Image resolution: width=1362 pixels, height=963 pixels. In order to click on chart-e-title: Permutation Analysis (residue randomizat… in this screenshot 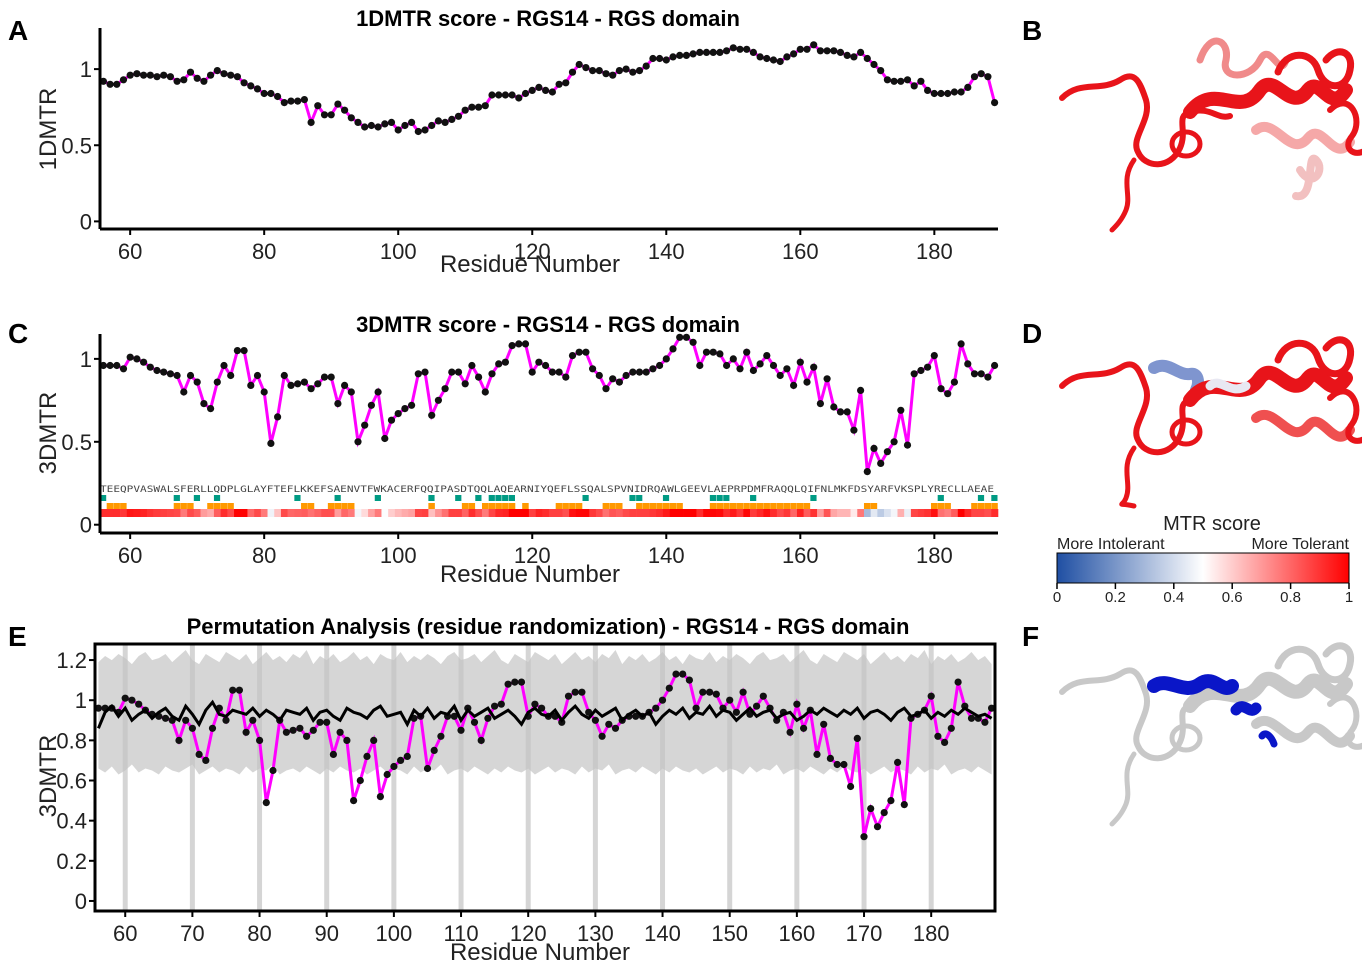, I will do `click(548, 626)`.